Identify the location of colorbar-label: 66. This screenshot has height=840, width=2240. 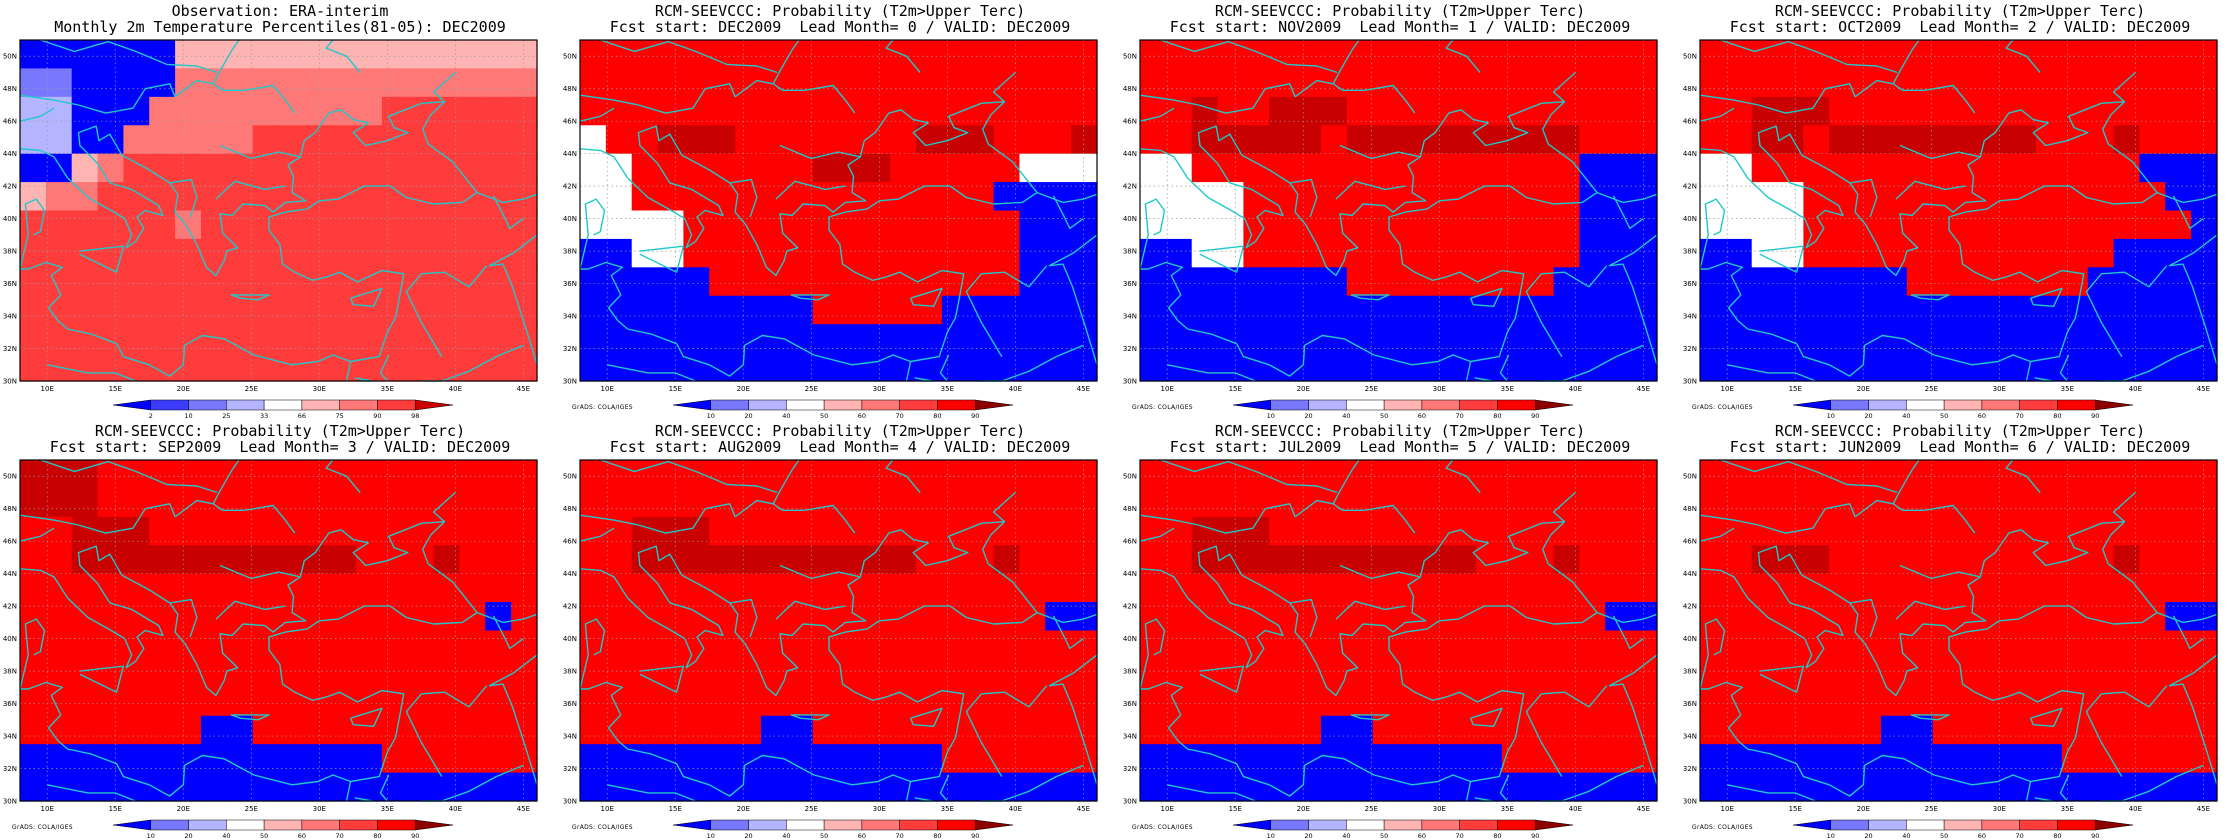
(302, 416).